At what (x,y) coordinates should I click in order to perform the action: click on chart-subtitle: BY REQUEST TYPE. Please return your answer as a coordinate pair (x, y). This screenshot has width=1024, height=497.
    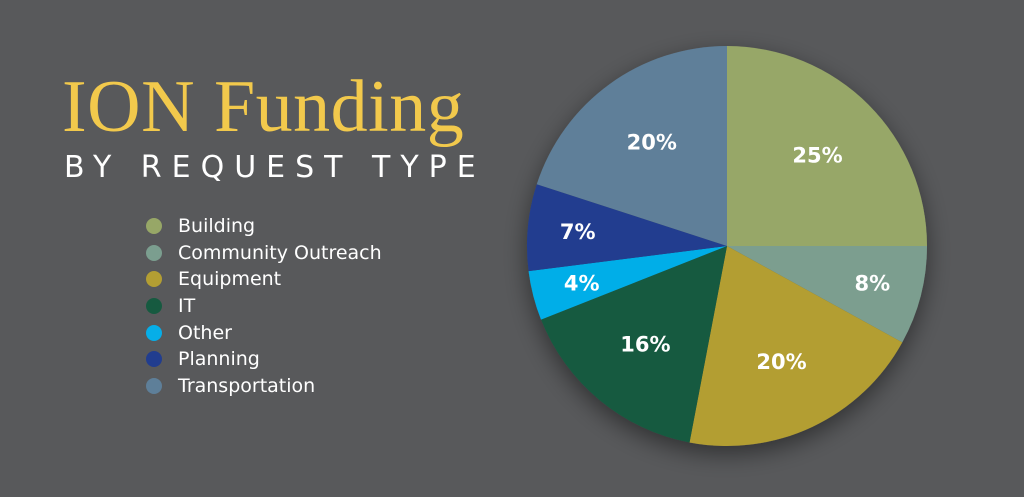
    Looking at the image, I should click on (275, 167).